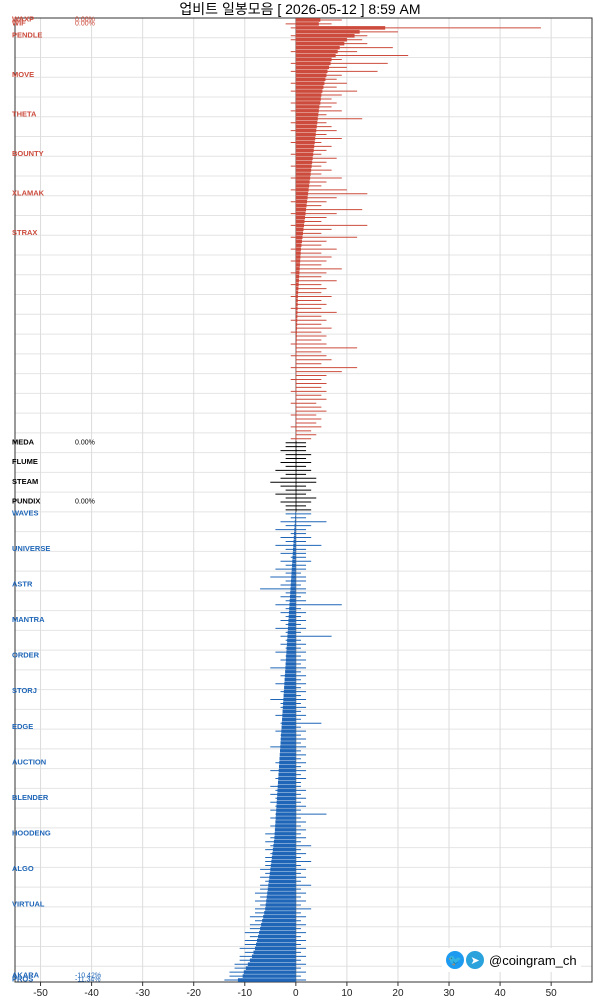  Describe the element at coordinates (28, 904) in the screenshot. I see `coin-label: VIRTUAL` at that location.